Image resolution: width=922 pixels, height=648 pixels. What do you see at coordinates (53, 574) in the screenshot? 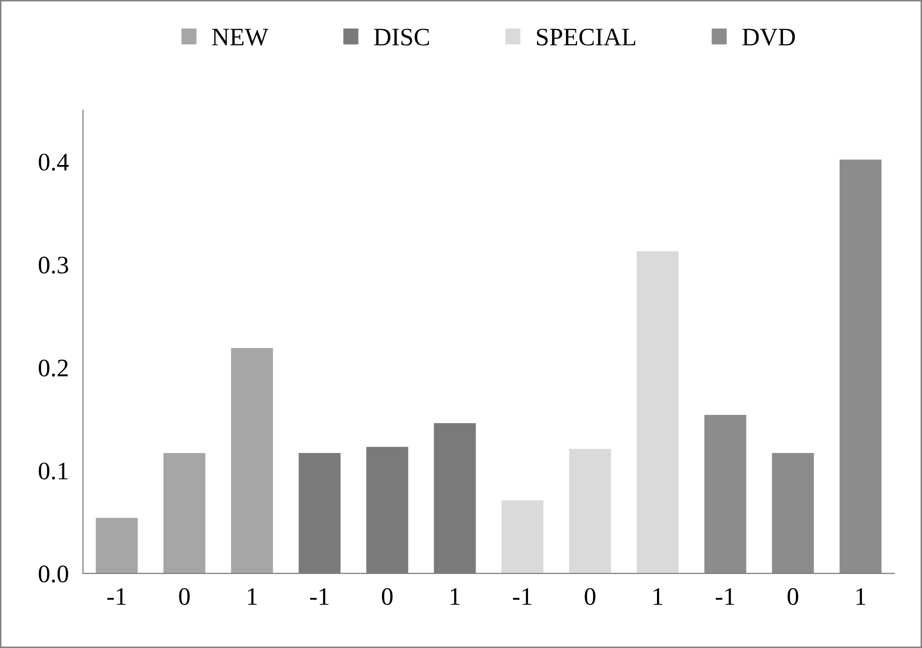
I see `y-tick-label: 0.0` at bounding box center [53, 574].